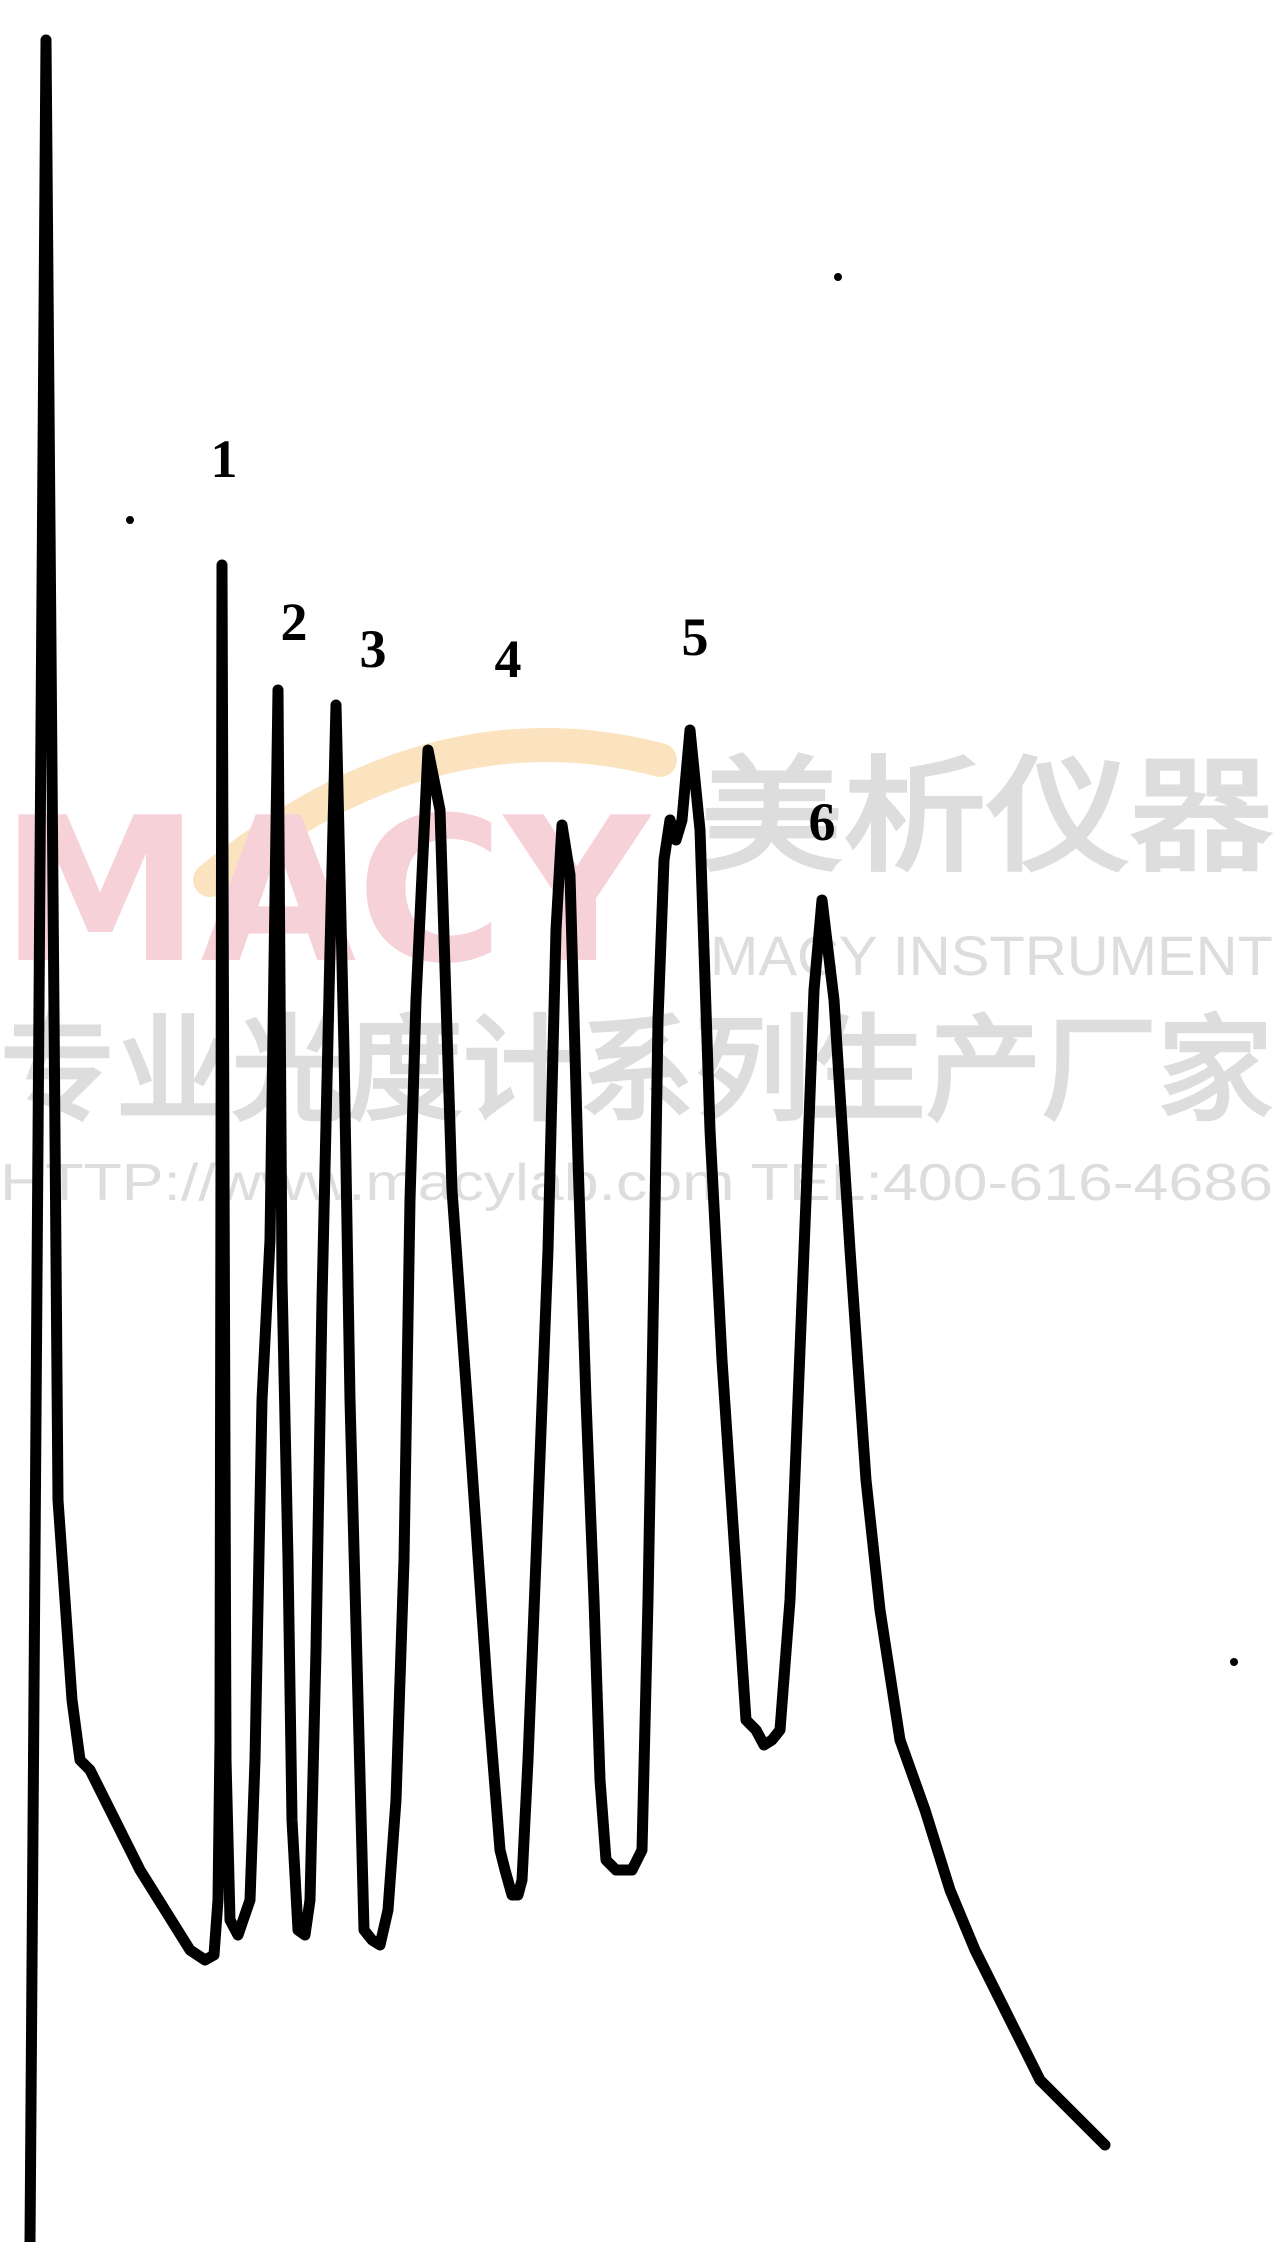 Image resolution: width=1273 pixels, height=2247 pixels. What do you see at coordinates (636, 1071) in the screenshot?
I see `watermark-slogan: 专业光度计系列生产厂家` at bounding box center [636, 1071].